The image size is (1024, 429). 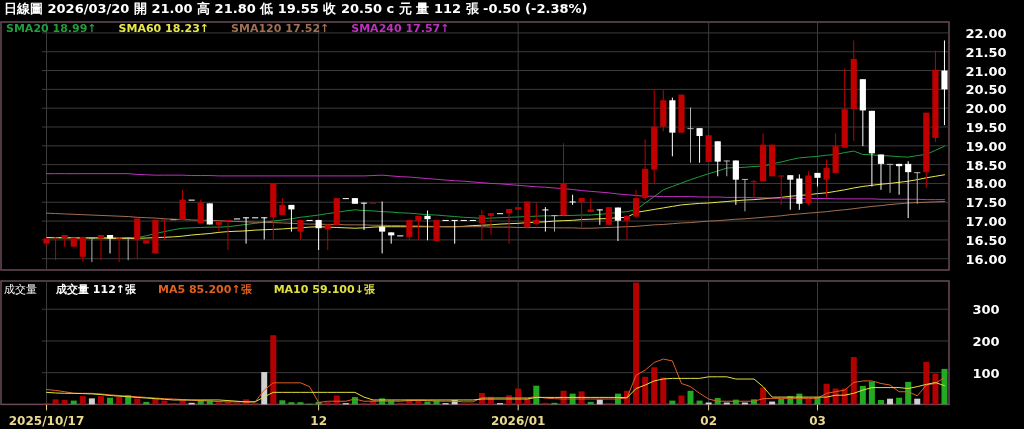 What do you see at coordinates (318, 421) in the screenshot?
I see `x-tick-label: 12` at bounding box center [318, 421].